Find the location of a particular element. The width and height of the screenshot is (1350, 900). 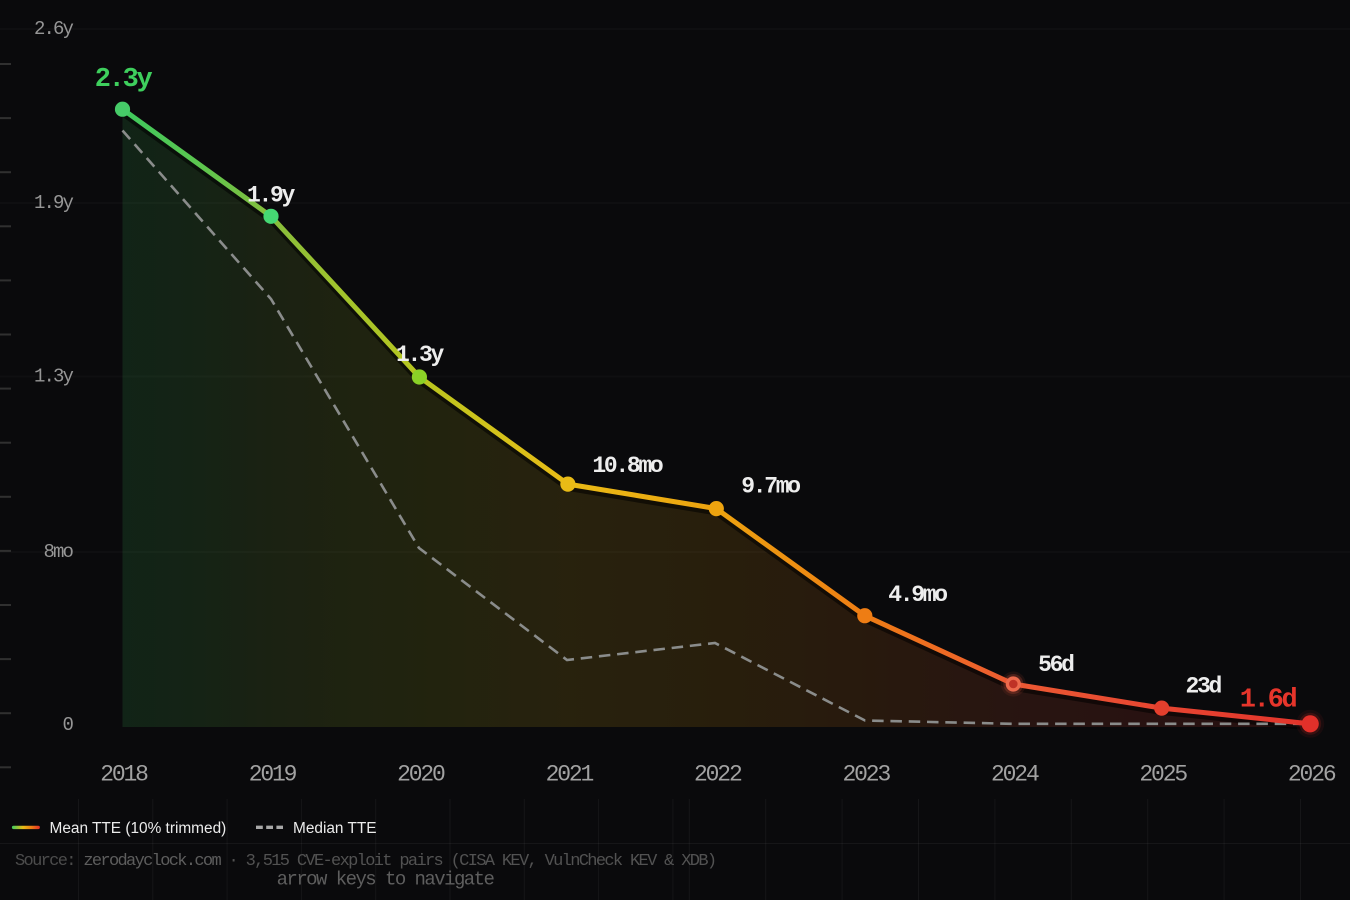

svg-text: 23d is located at coordinates (1203, 686).